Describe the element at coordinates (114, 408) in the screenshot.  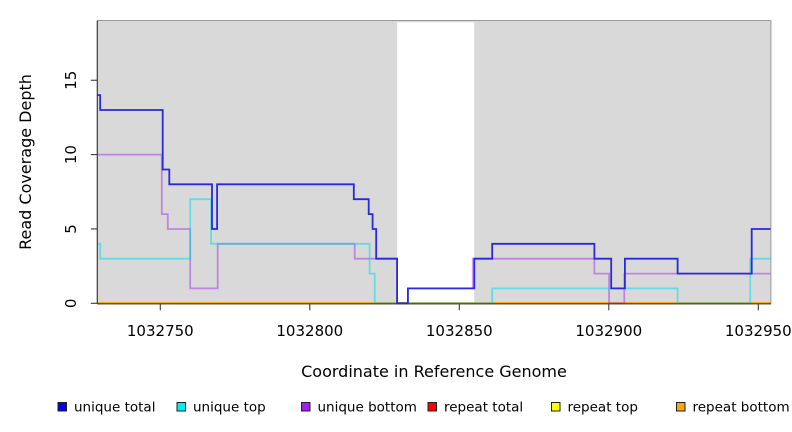
I see `legend-label: unique total` at that location.